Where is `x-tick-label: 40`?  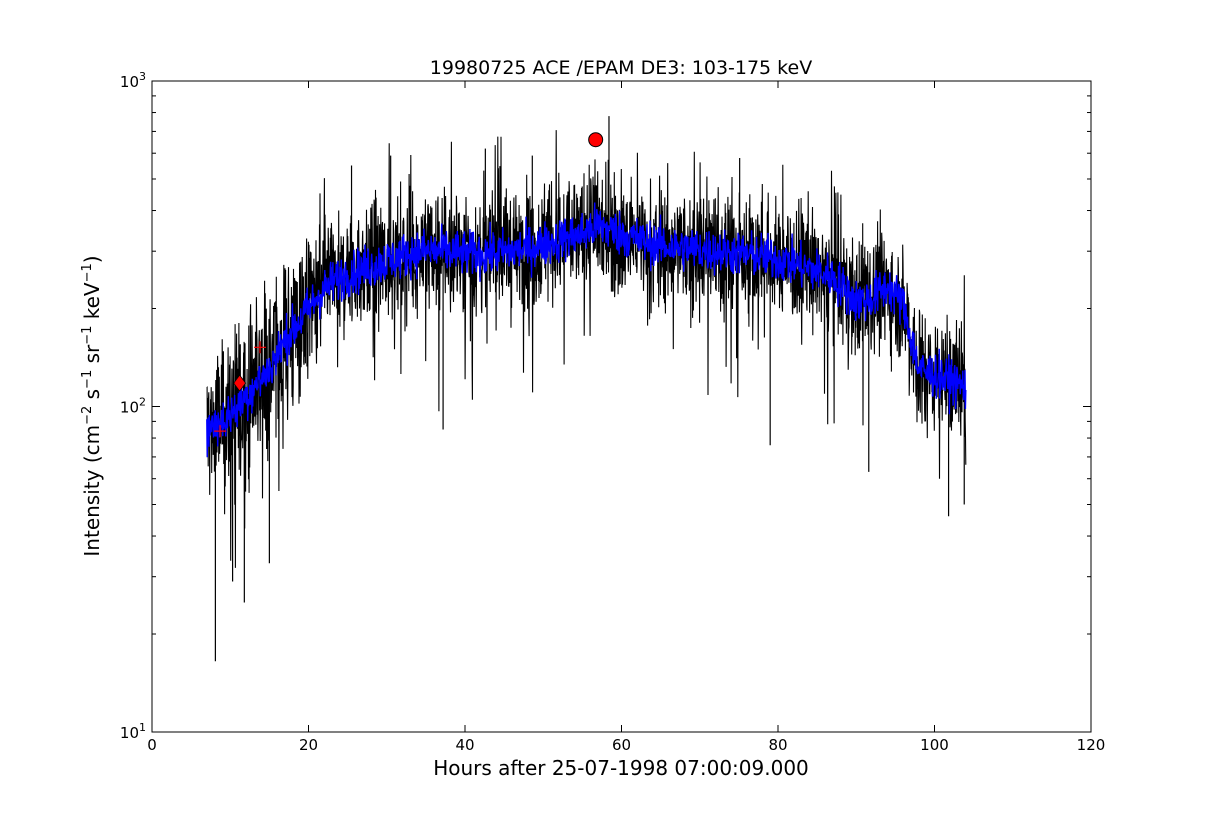
x-tick-label: 40 is located at coordinates (464, 745).